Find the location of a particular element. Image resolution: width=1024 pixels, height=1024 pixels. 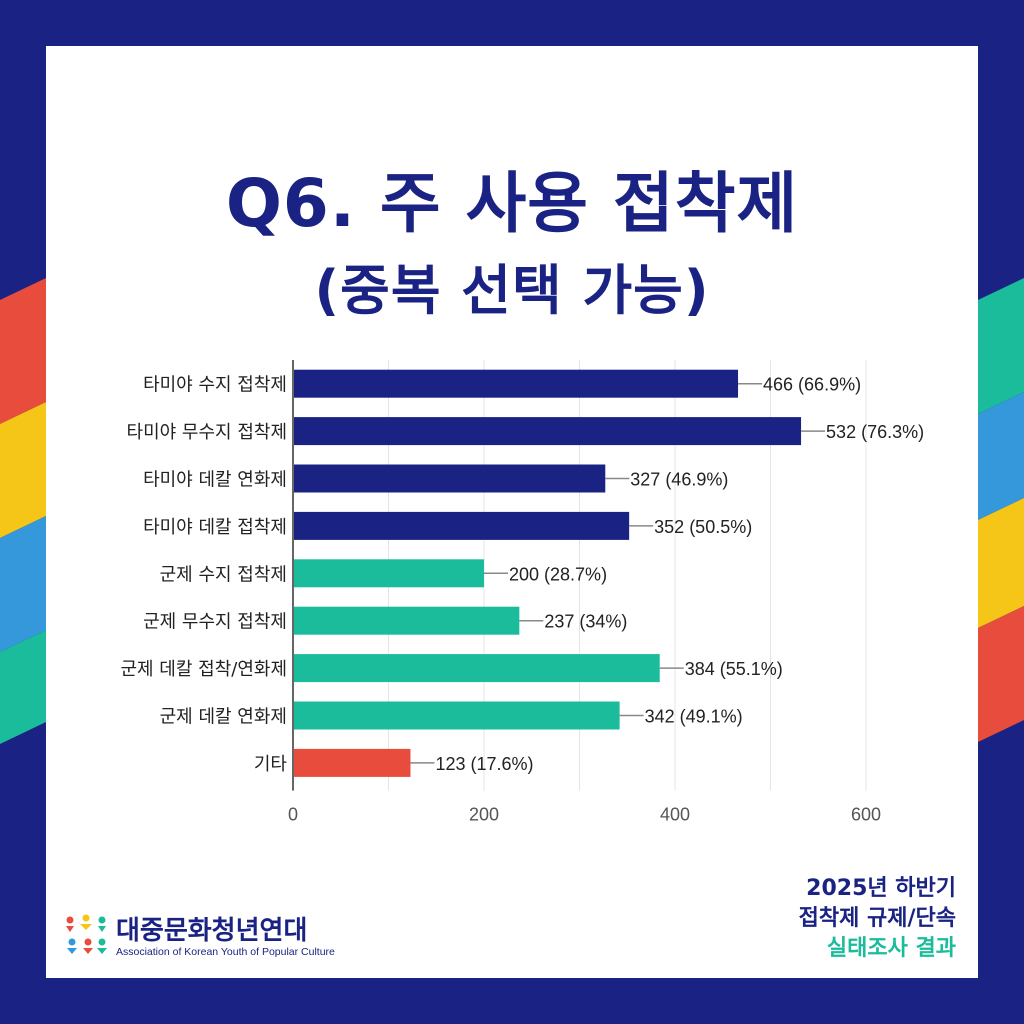

category-label: 군제 무수지 접착제 is located at coordinates (215, 622).